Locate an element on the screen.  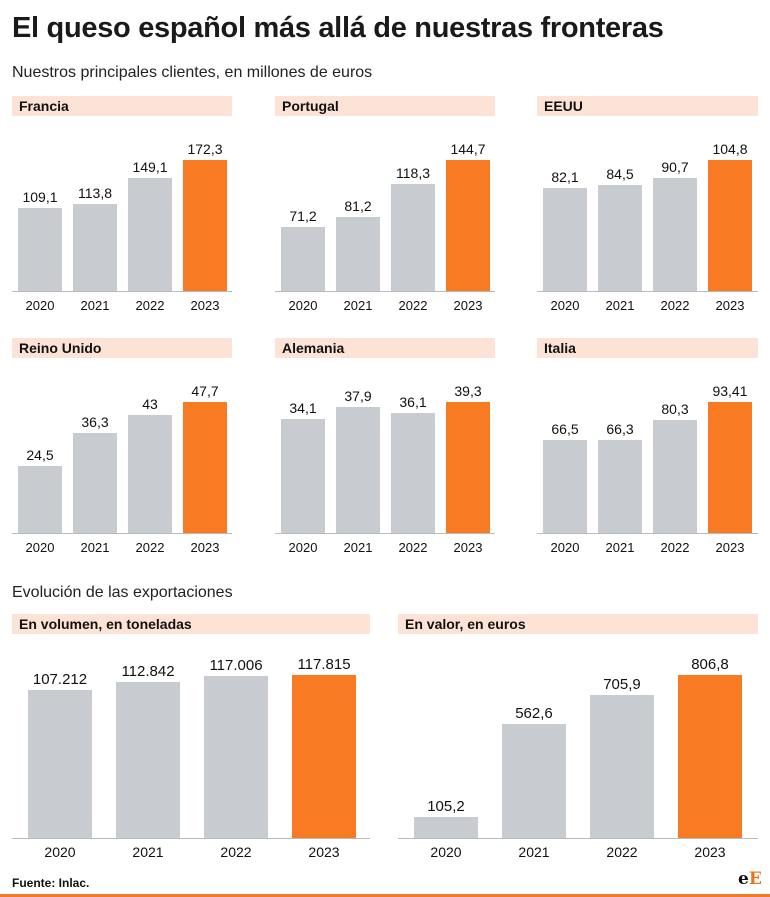
data-label: 47,7 is located at coordinates (204, 391).